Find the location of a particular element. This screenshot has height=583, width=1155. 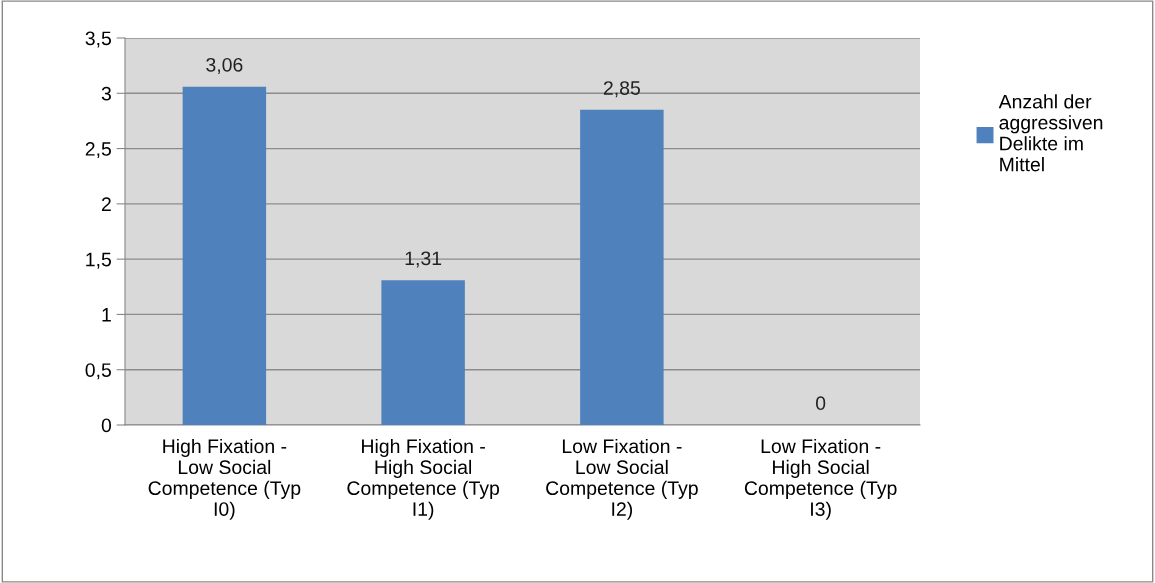

x-tick-label: Low Fixation - Low Social Competence (Typ I2) is located at coordinates (622, 479).